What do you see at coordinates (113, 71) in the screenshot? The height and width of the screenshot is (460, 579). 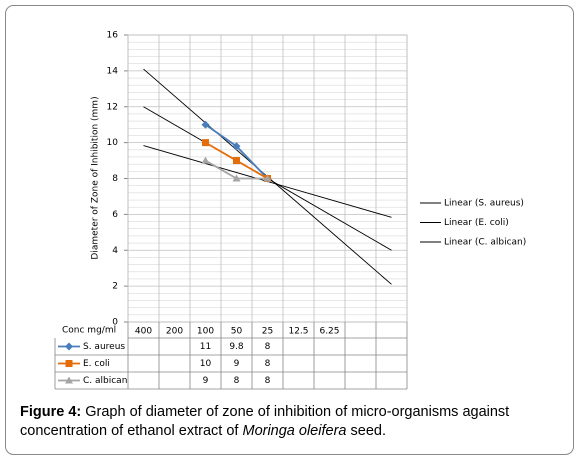 I see `y-tick-label: 14` at bounding box center [113, 71].